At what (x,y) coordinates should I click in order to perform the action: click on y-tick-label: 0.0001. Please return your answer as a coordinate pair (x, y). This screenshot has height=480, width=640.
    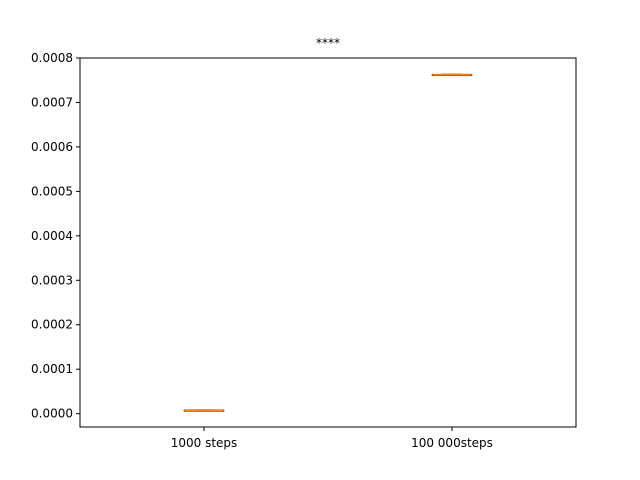
    Looking at the image, I should click on (52, 369).